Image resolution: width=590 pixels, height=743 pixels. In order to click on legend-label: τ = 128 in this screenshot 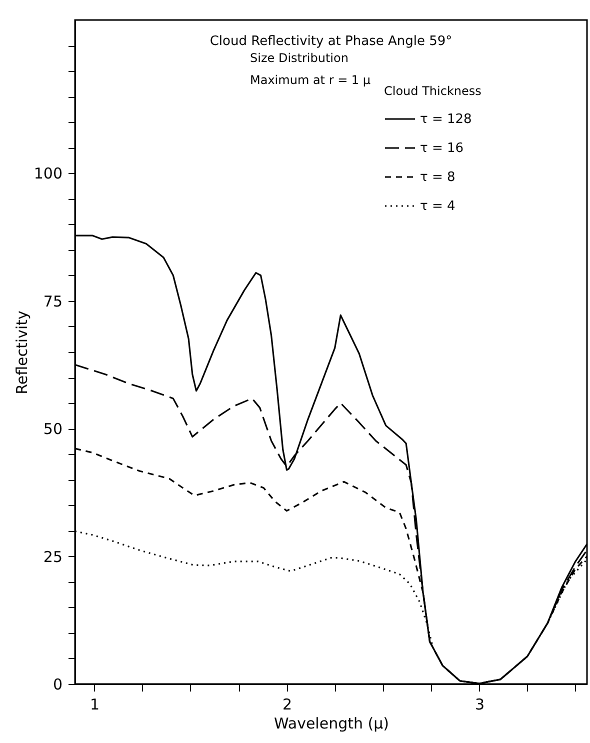, I will do `click(446, 119)`.